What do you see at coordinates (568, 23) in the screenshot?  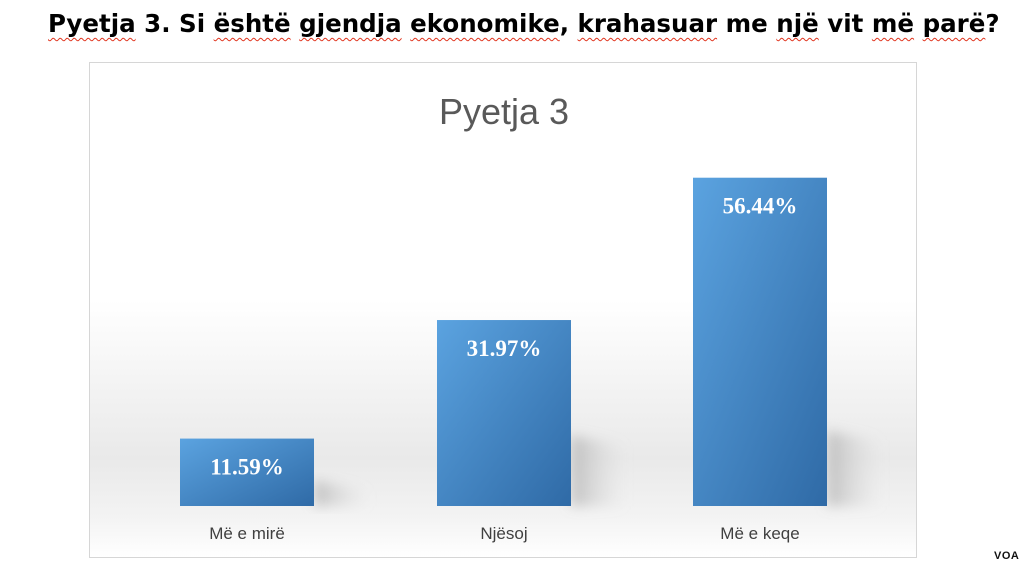 I see `heading-word: ,` at bounding box center [568, 23].